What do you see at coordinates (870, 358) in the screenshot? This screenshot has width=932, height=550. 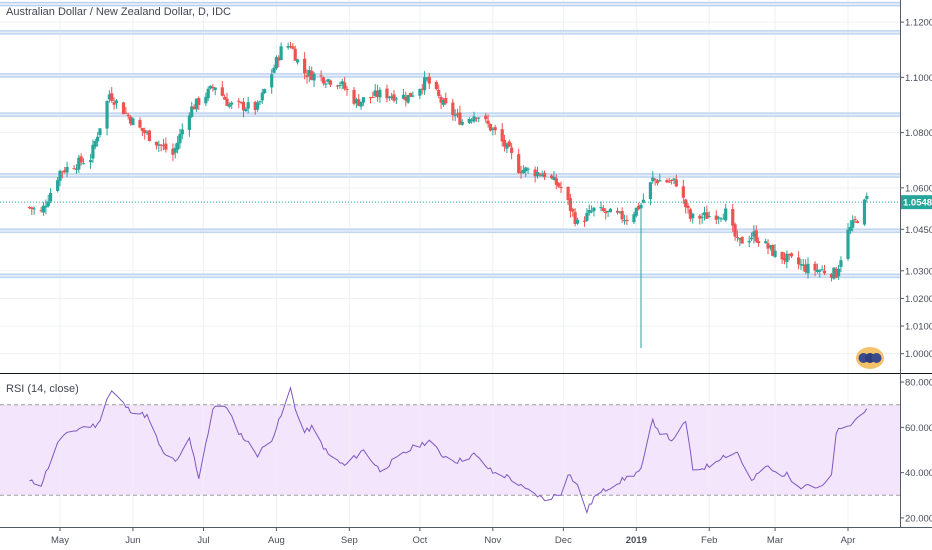 I see `tradingview-logo` at bounding box center [870, 358].